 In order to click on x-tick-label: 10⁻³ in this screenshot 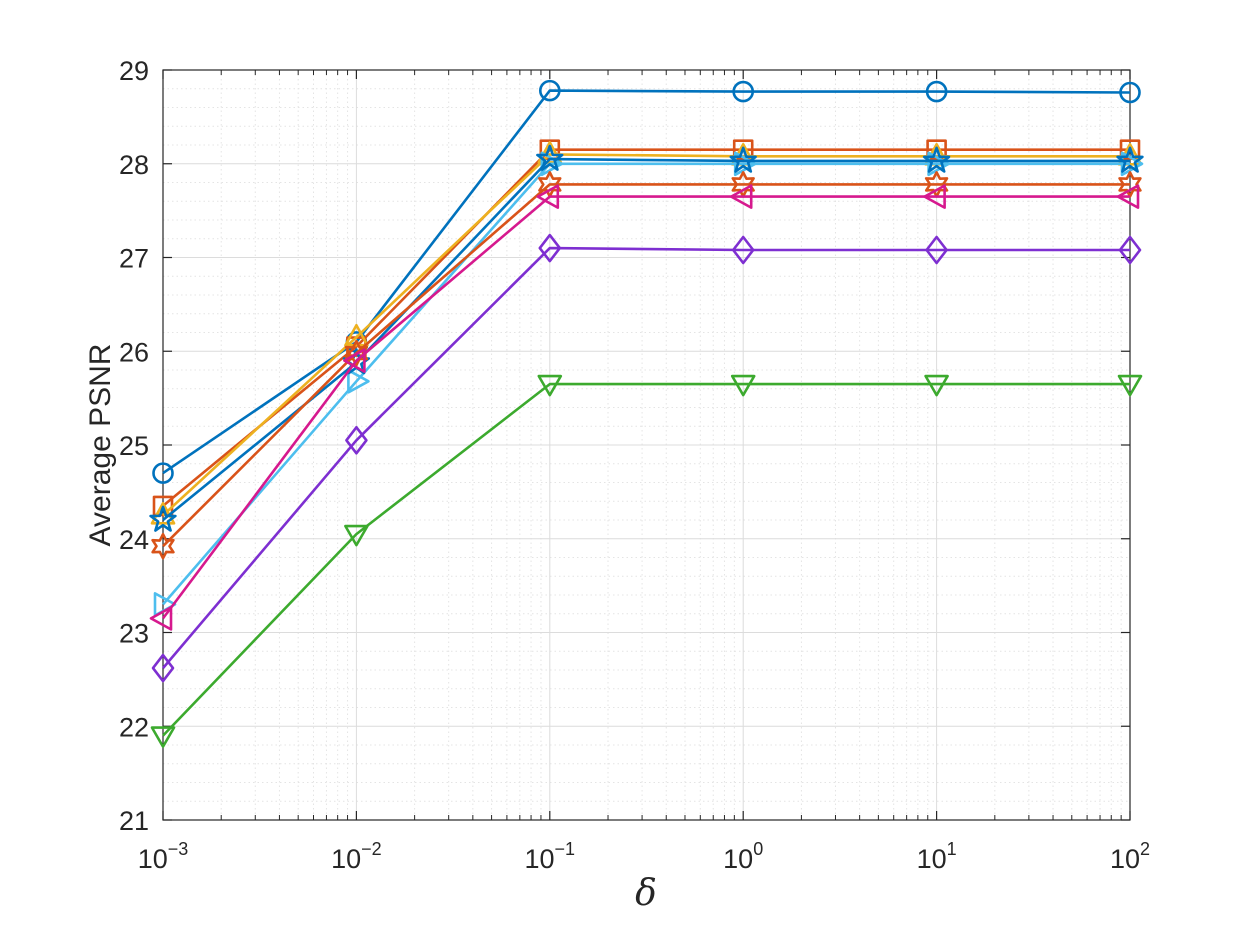, I will do `click(163, 856)`.